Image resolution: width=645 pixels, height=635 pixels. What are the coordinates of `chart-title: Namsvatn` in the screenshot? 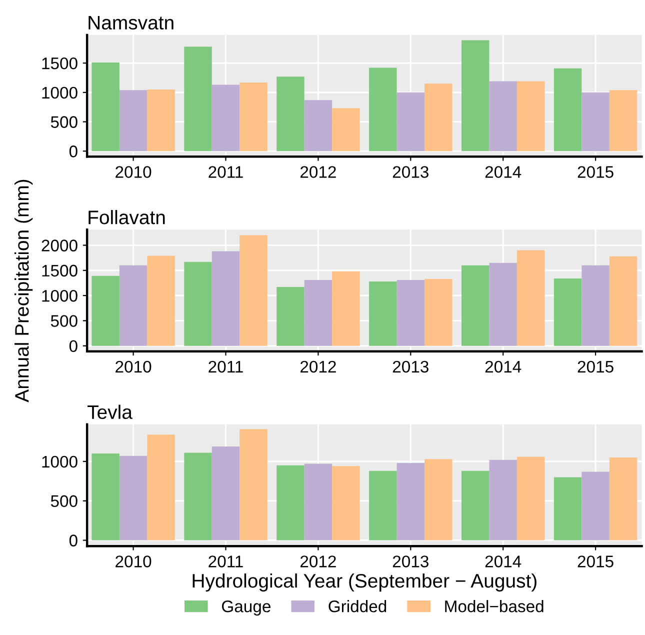 It's located at (131, 23).